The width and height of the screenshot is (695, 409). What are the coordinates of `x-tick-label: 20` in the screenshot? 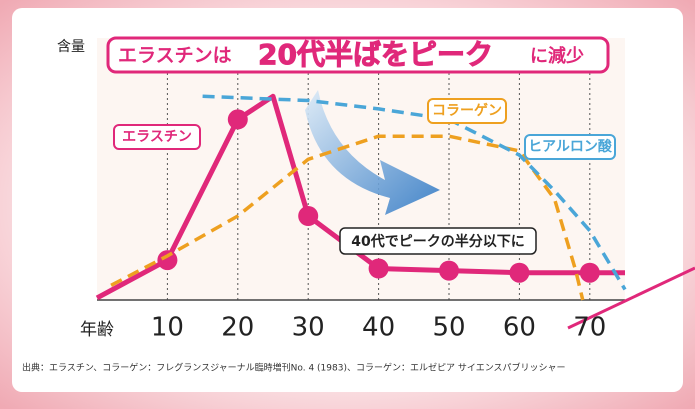 It's located at (237, 328).